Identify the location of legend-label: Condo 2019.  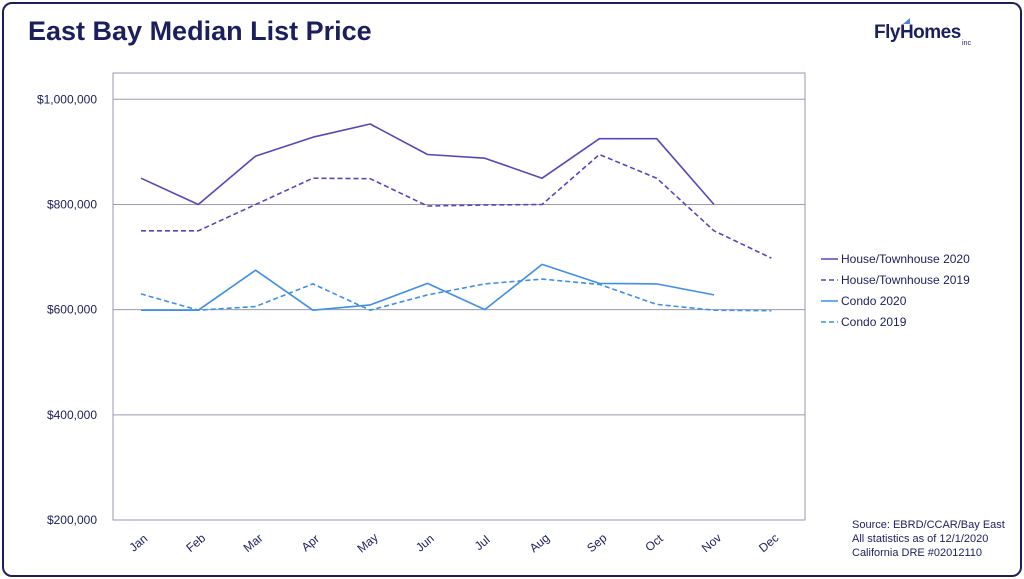
(874, 322).